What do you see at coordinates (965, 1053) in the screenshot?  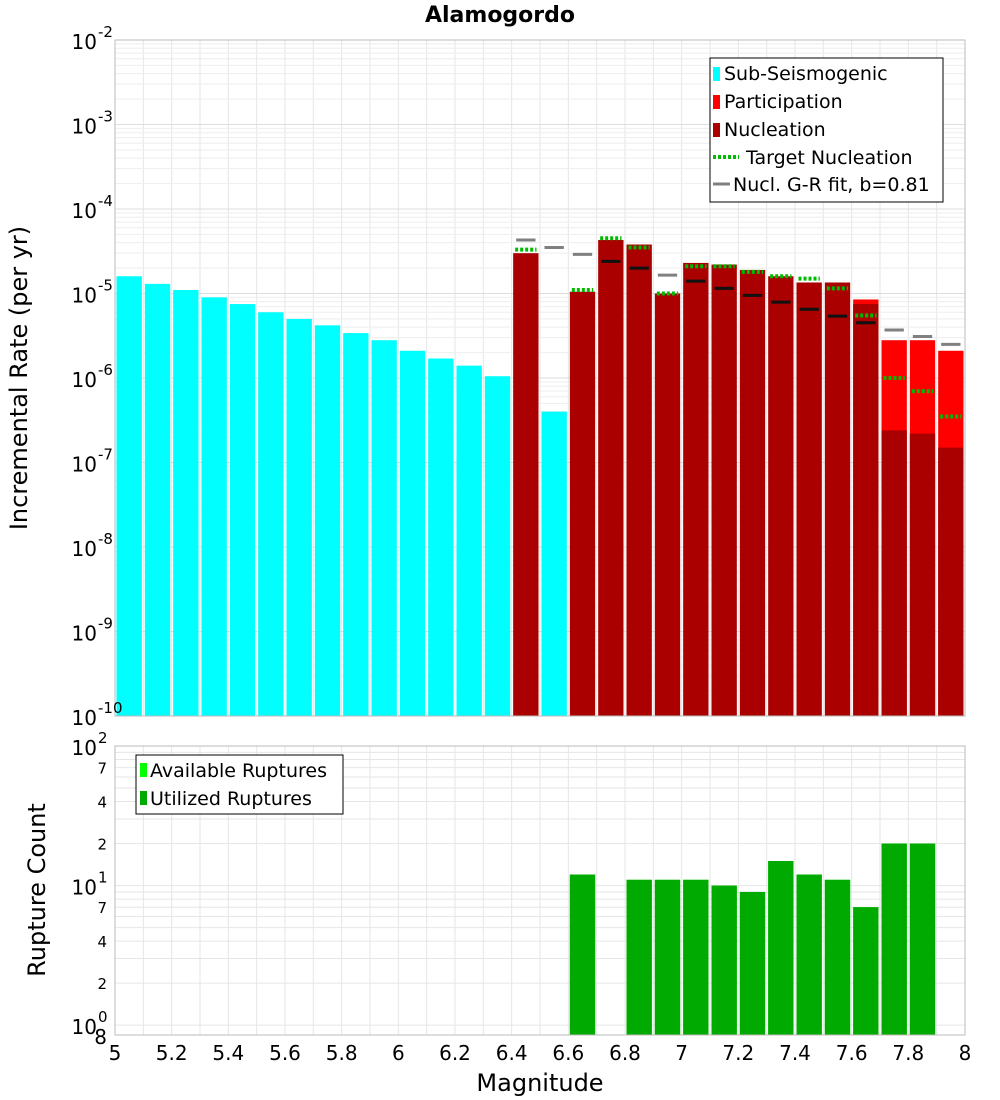 I see `x-tick-label: 8` at bounding box center [965, 1053].